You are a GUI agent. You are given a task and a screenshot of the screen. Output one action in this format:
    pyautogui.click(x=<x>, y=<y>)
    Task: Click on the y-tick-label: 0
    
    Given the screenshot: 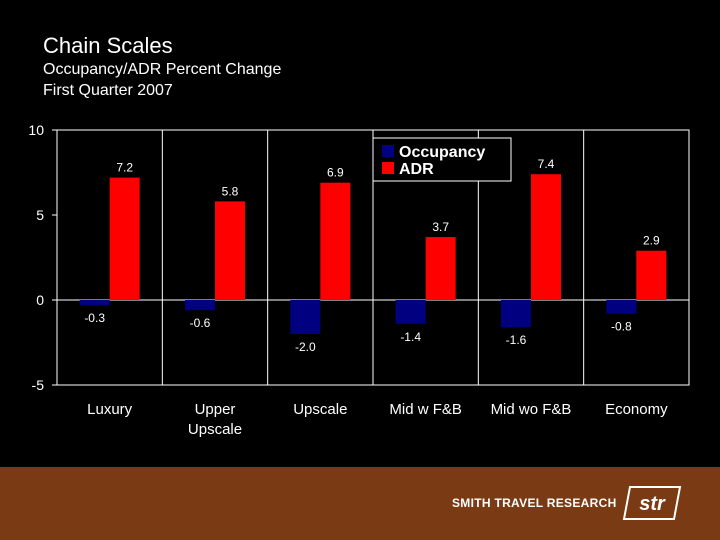 What is the action you would take?
    pyautogui.click(x=40, y=300)
    